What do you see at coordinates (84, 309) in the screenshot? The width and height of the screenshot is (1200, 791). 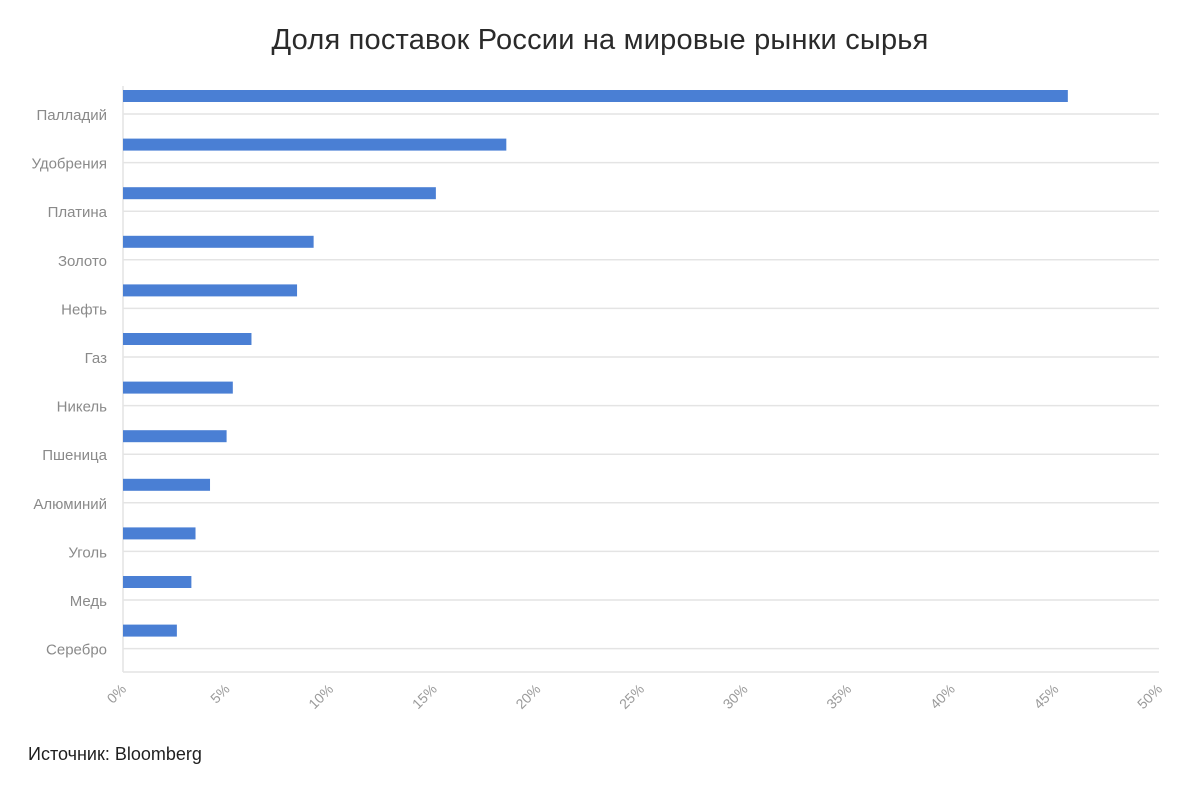 I see `category-label: Нефть` at bounding box center [84, 309].